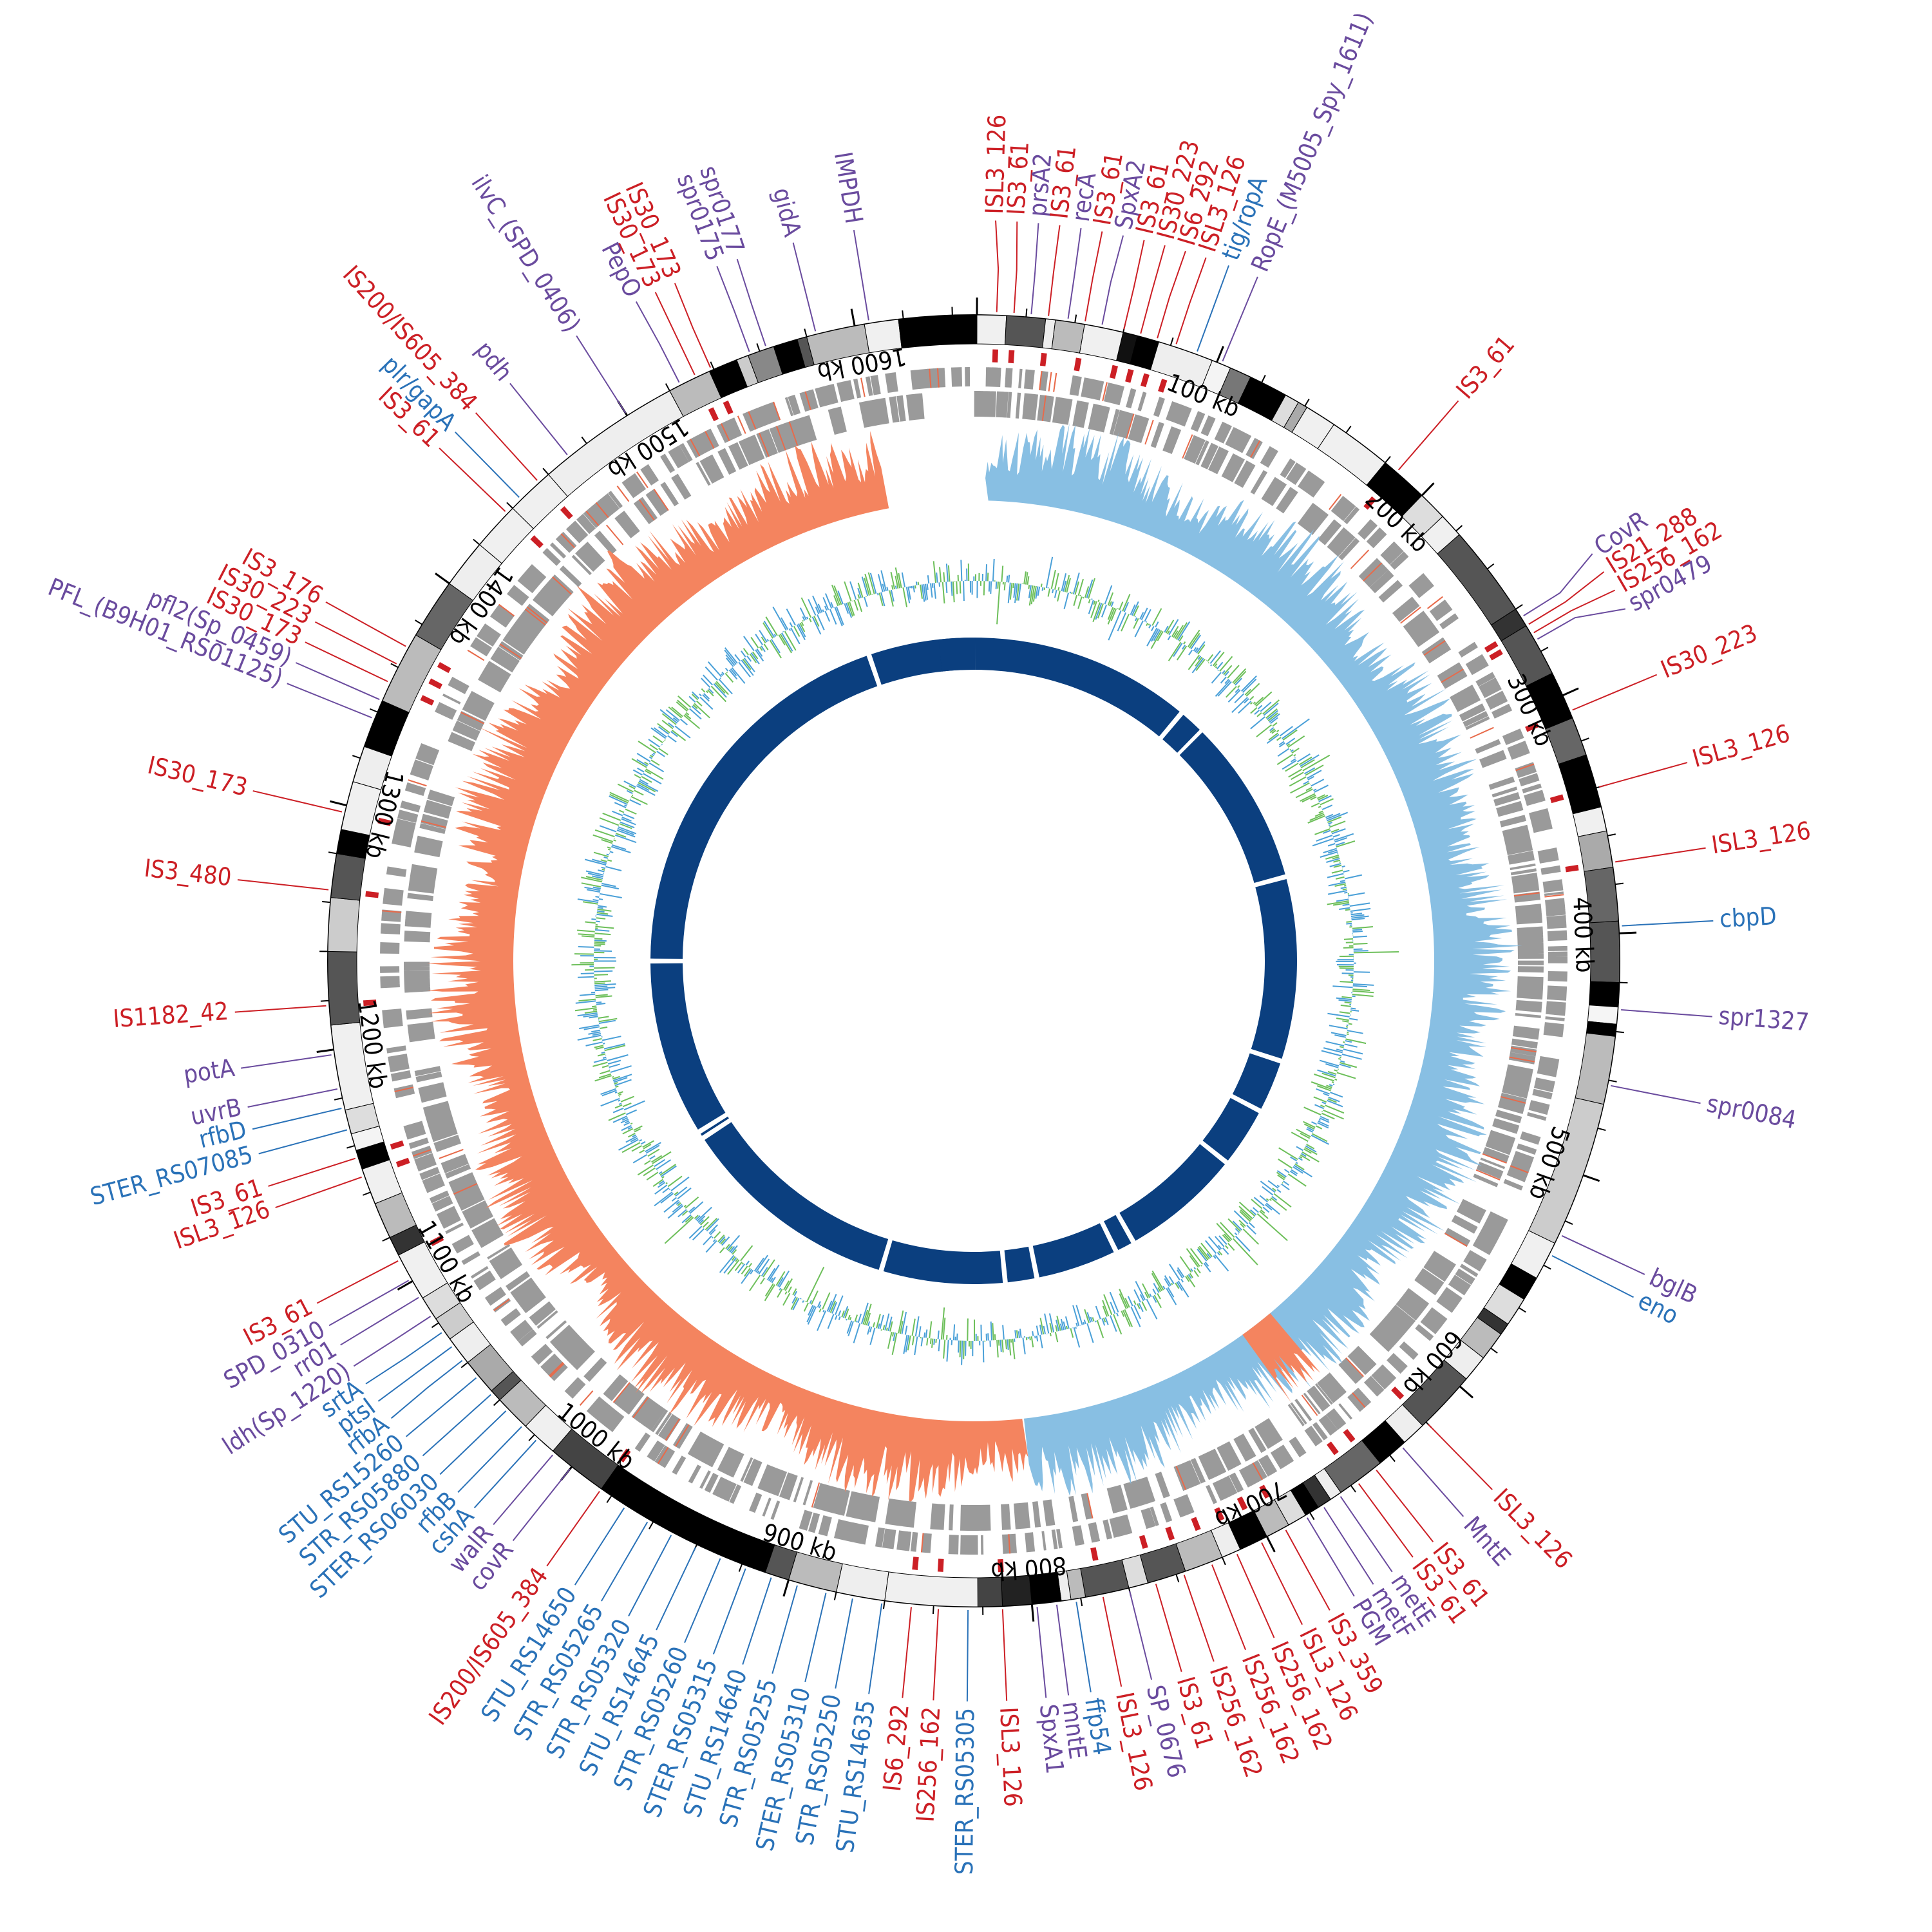  Describe the element at coordinates (1282, 1358) in the screenshot. I see `gc-skew-trace` at that location.